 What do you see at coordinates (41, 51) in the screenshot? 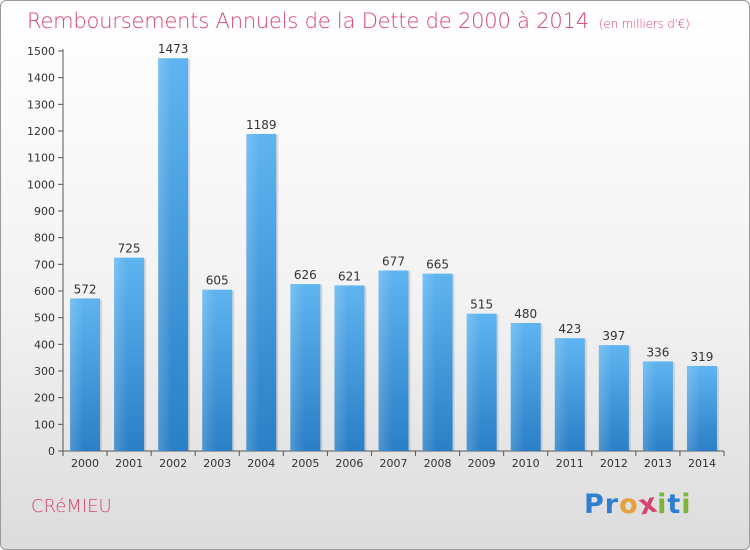
I see `y-tick-label: 1500` at bounding box center [41, 51].